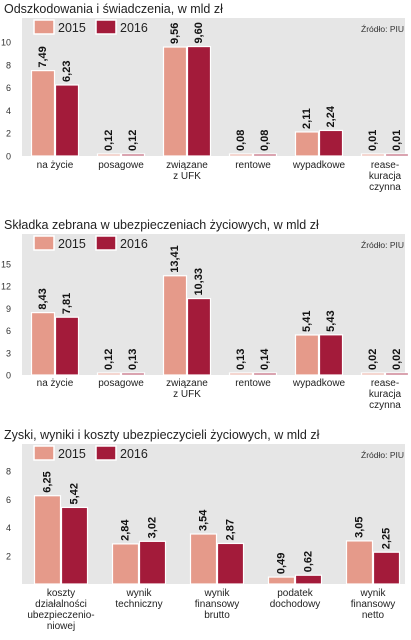 Image resolution: width=411 pixels, height=640 pixels. Describe the element at coordinates (72, 454) in the screenshot. I see `chart3-legend-label-2015: 2015` at that location.